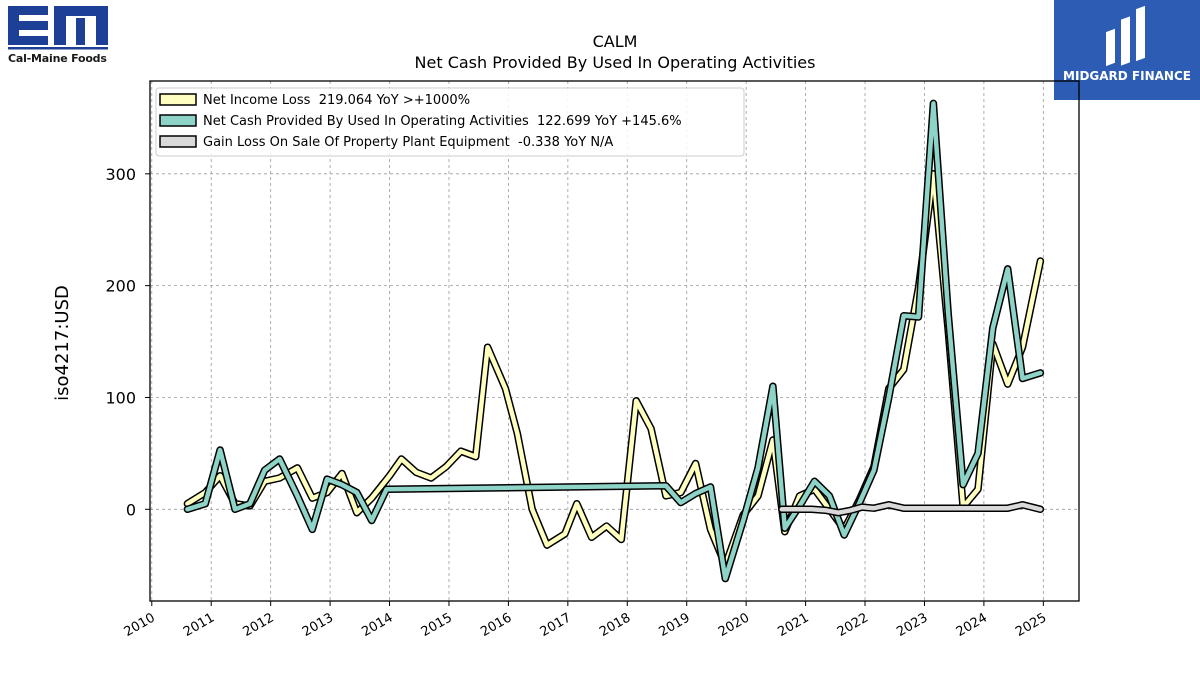 This screenshot has height=675, width=1200. Describe the element at coordinates (556, 625) in the screenshot. I see `x-tick-label: 2017` at that location.